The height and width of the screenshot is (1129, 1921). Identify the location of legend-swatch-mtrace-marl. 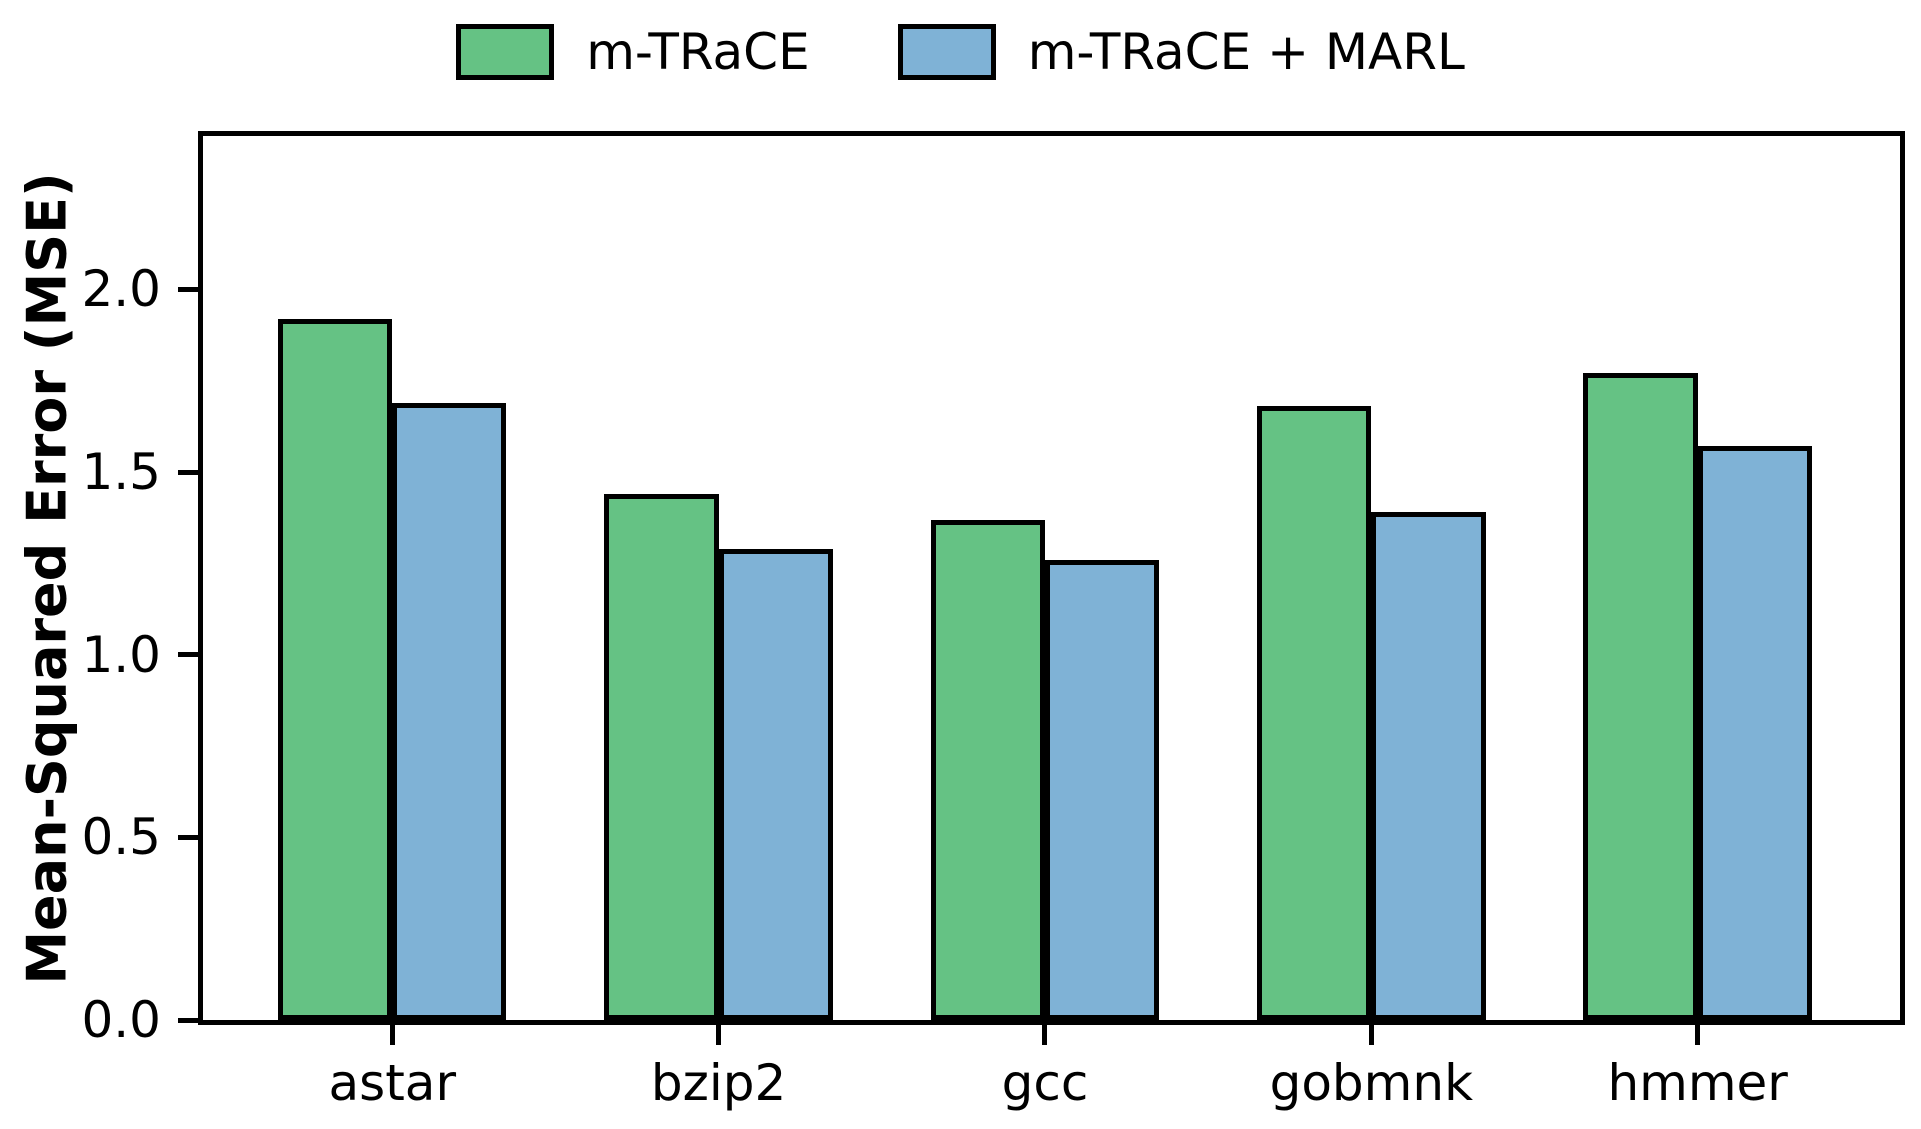
(946, 52).